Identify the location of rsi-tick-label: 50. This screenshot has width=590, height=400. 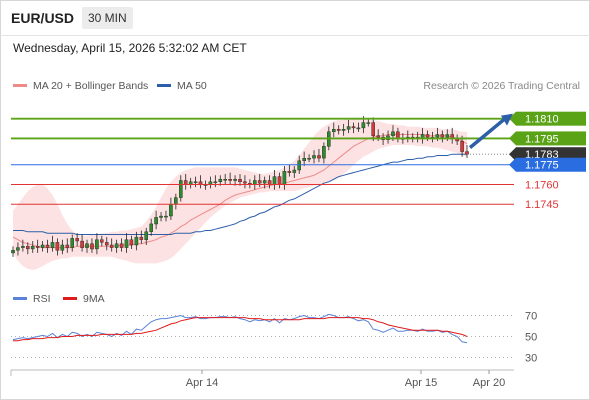
(531, 338).